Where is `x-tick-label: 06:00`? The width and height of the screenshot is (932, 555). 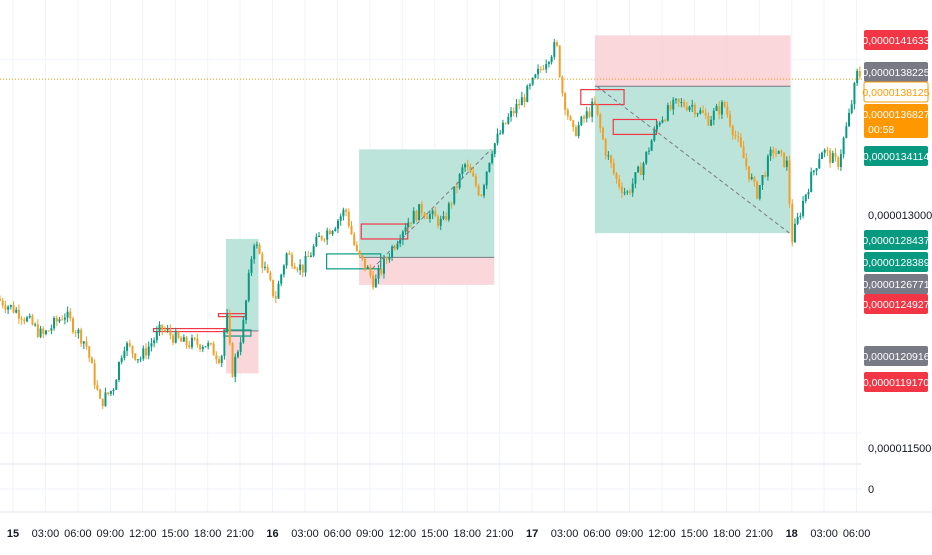
x-tick-label: 06:00 is located at coordinates (597, 534).